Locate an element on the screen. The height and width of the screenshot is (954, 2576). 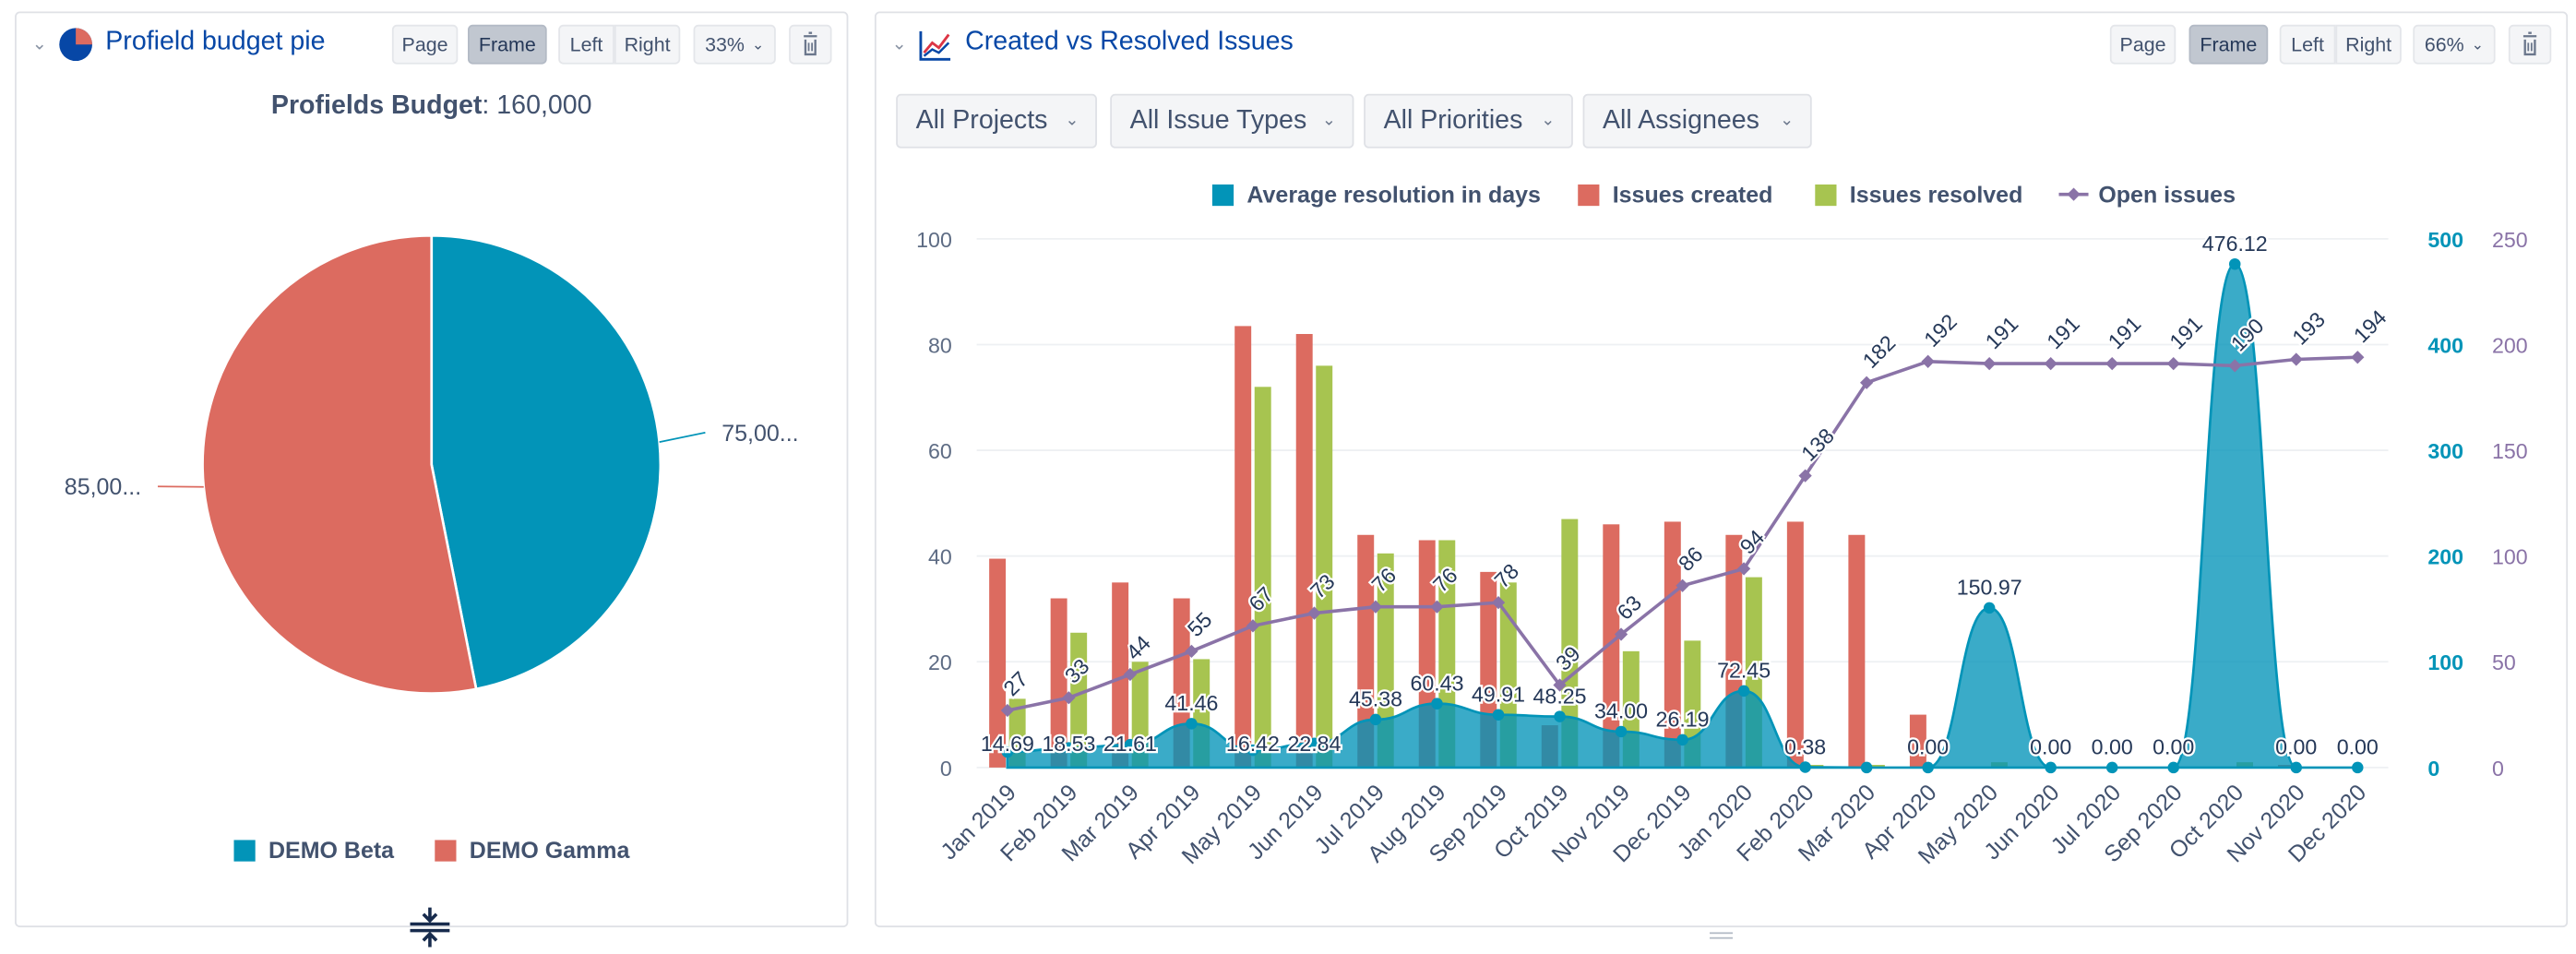
resolution-data-label: 34.00 is located at coordinates (1621, 711).